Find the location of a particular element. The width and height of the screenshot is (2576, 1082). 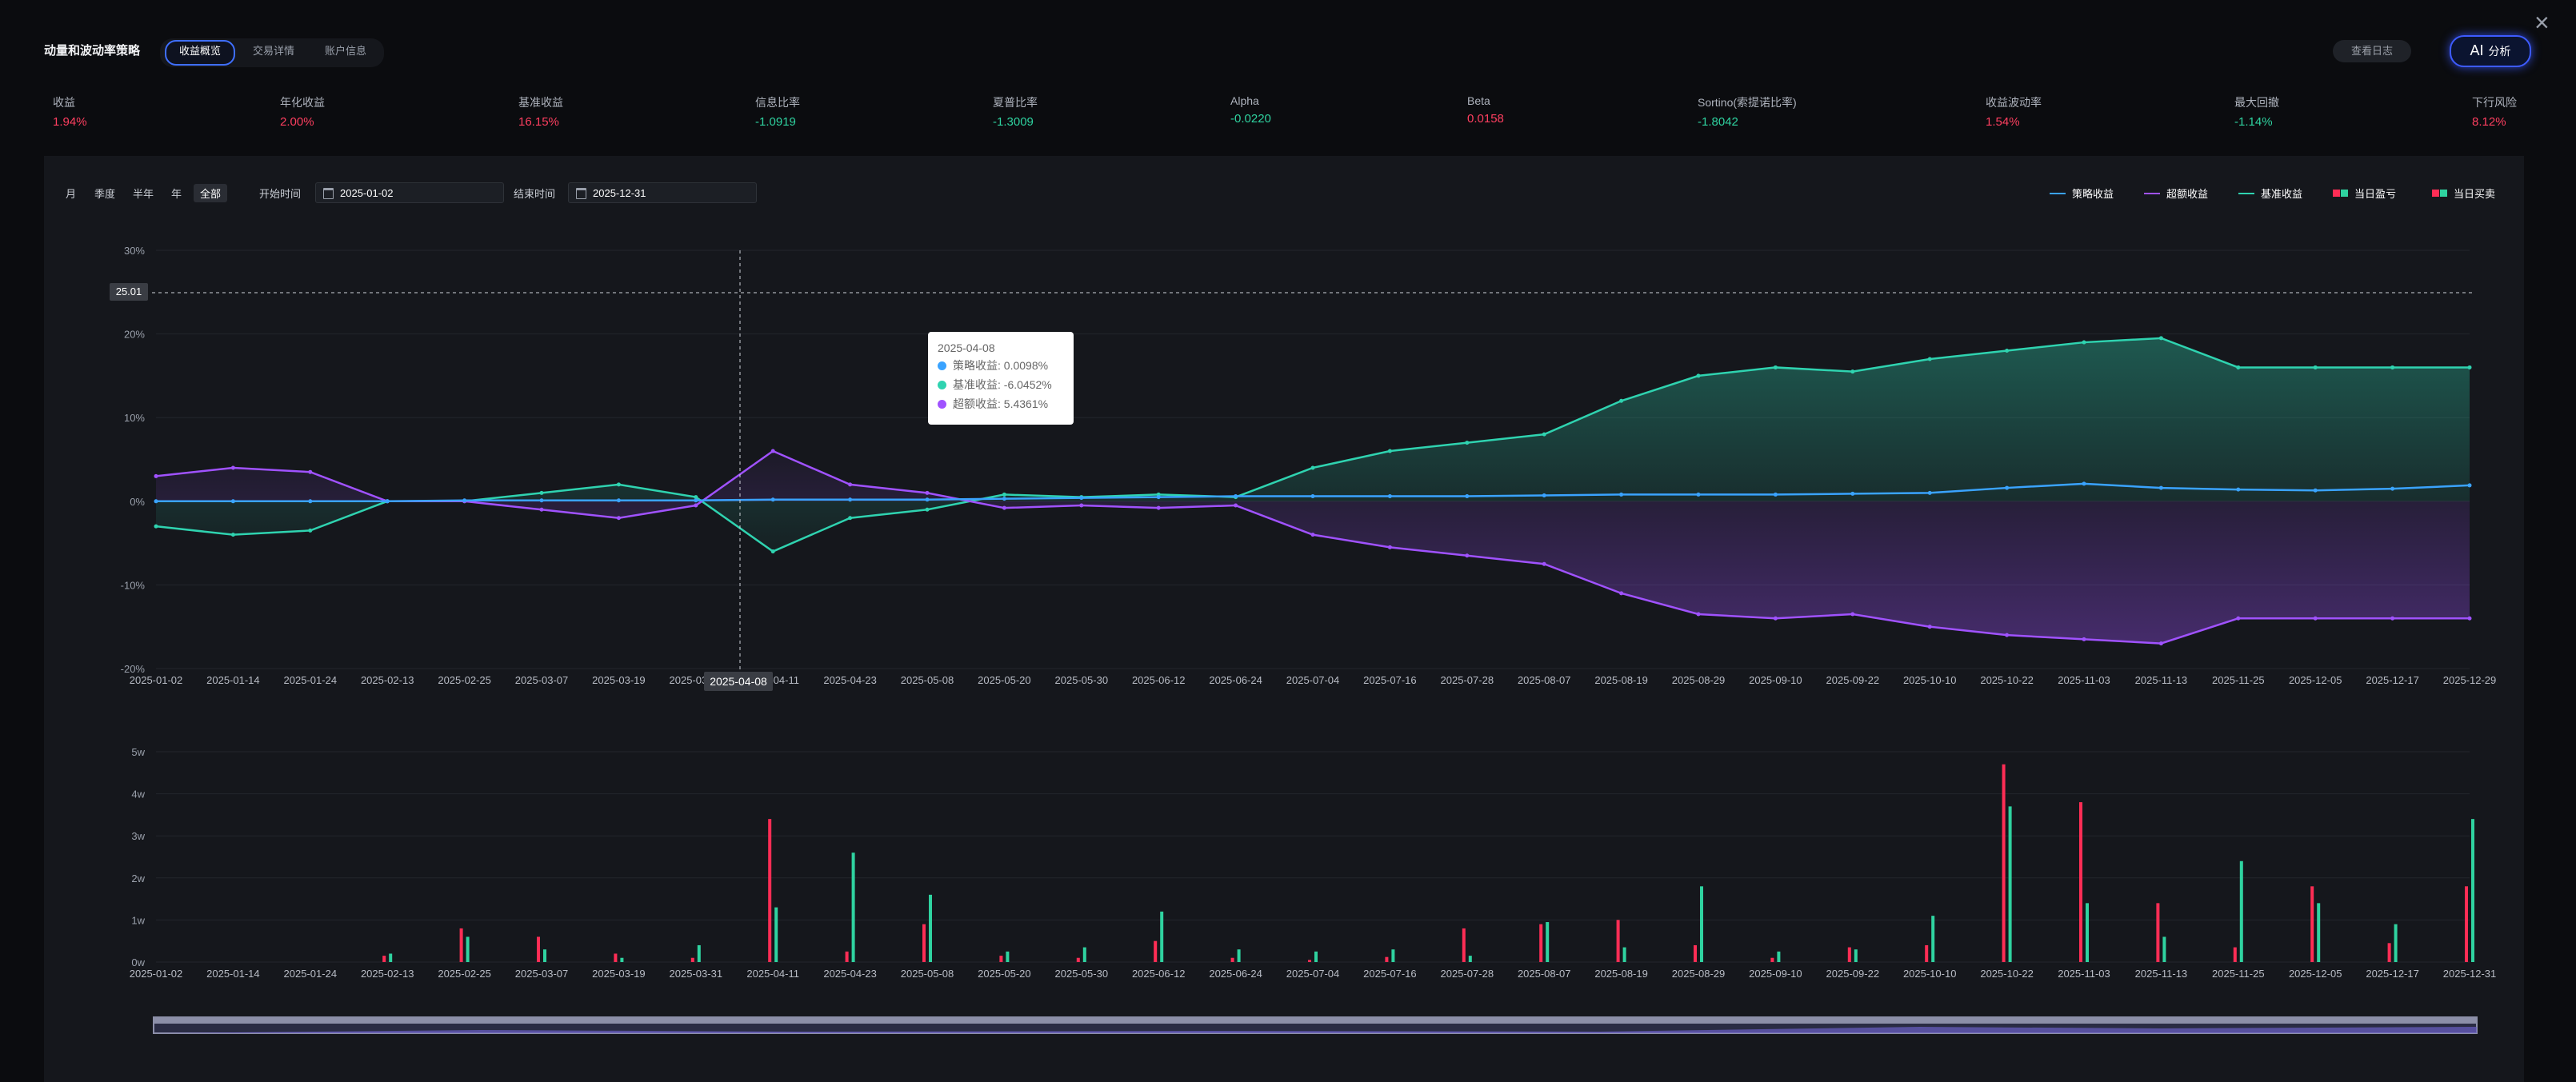

start-date-value: 2025-01-02 is located at coordinates (367, 193).